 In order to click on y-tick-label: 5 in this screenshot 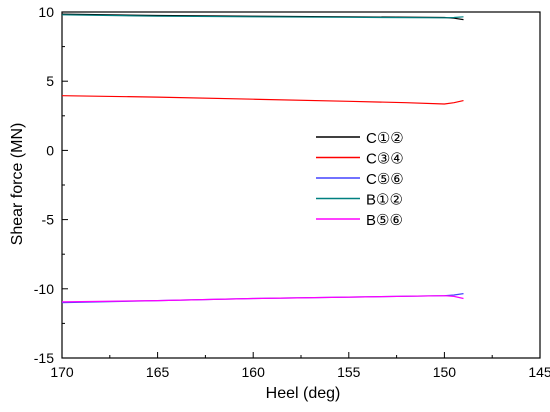, I will do `click(50, 81)`.